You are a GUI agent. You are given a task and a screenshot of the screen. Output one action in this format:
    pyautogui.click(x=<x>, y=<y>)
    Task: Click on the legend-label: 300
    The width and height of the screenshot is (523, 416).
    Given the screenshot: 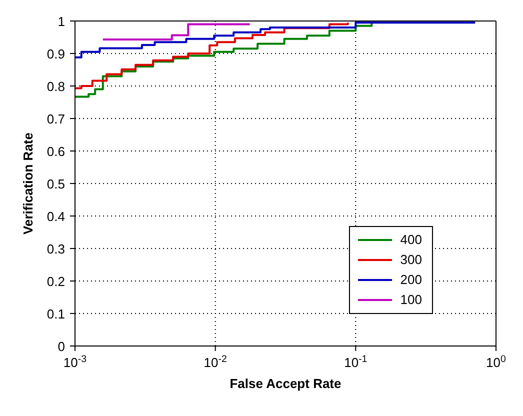 What is the action you would take?
    pyautogui.click(x=411, y=260)
    